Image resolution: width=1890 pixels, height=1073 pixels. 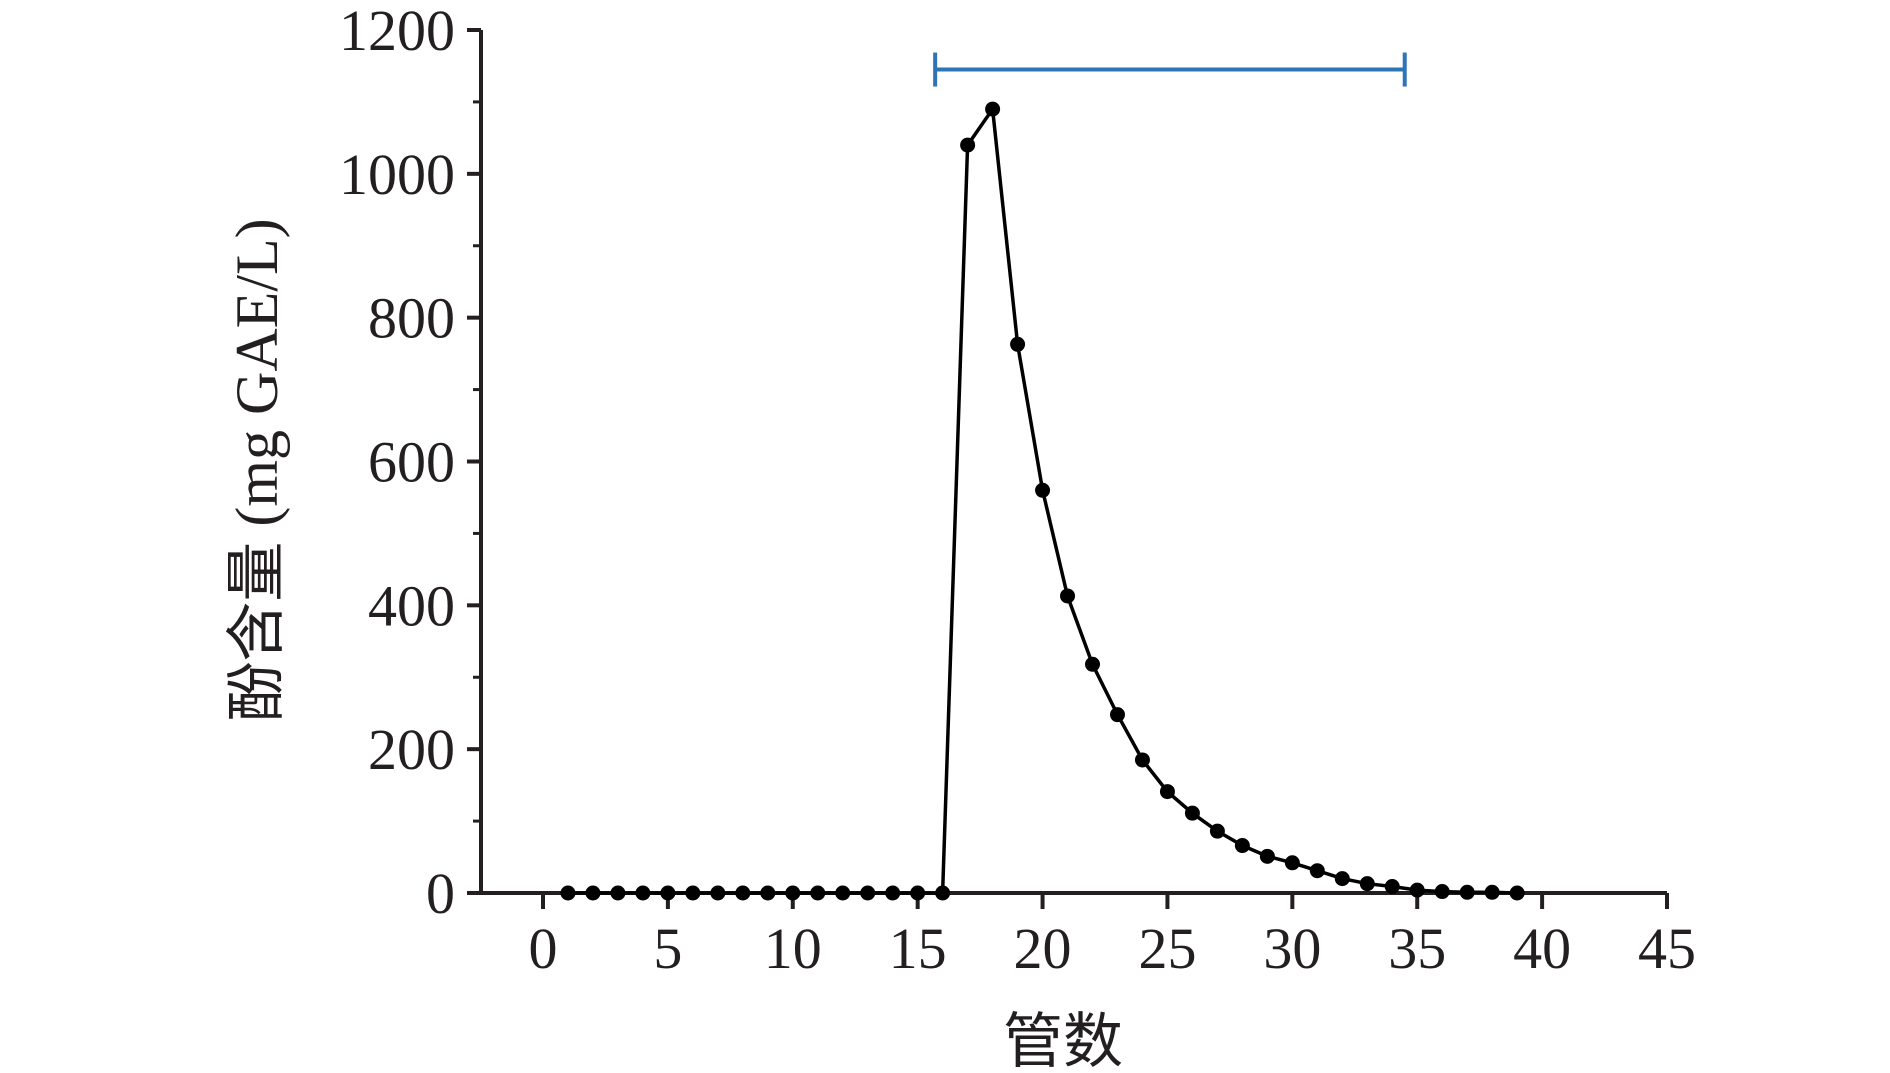 What do you see at coordinates (1667, 948) in the screenshot?
I see `x-tick-label: 45` at bounding box center [1667, 948].